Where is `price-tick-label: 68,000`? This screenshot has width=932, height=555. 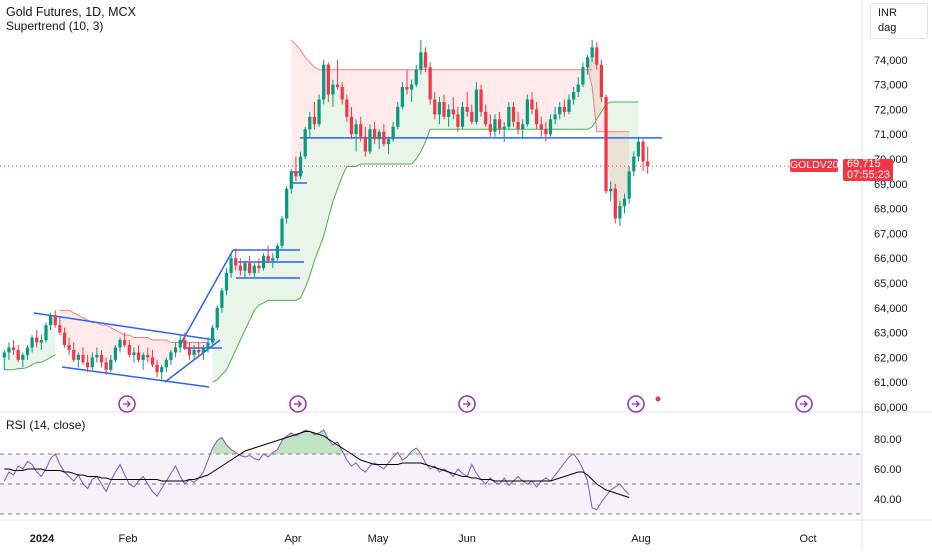 price-tick-label: 68,000 is located at coordinates (891, 210).